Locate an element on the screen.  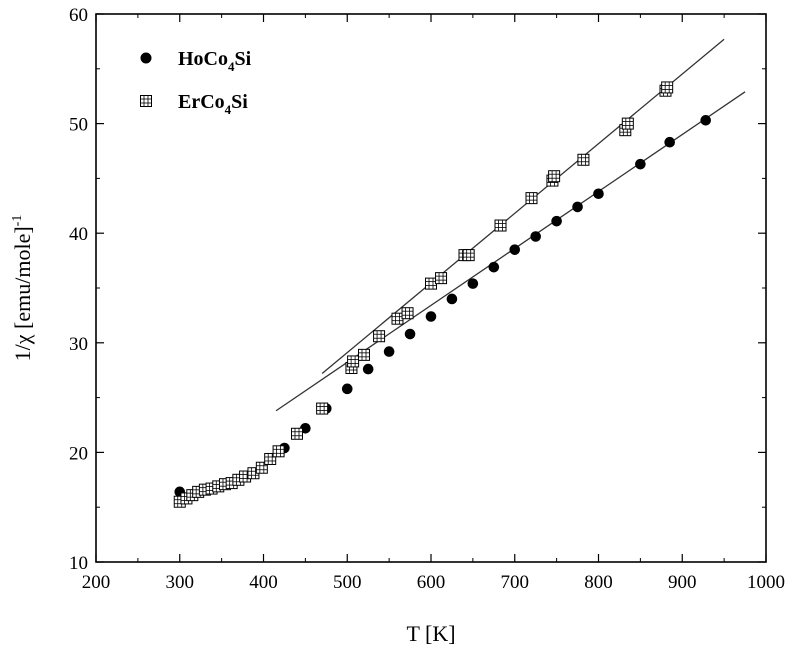
legend-label-hoco4si: HoCo4Si is located at coordinates (215, 61).